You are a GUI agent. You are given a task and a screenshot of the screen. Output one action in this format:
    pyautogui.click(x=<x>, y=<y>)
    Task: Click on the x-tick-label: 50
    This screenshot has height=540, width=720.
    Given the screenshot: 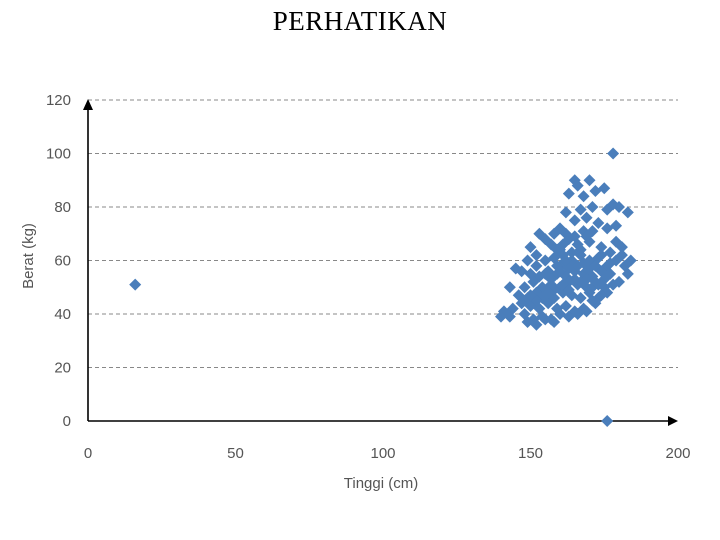 What is the action you would take?
    pyautogui.click(x=235, y=453)
    